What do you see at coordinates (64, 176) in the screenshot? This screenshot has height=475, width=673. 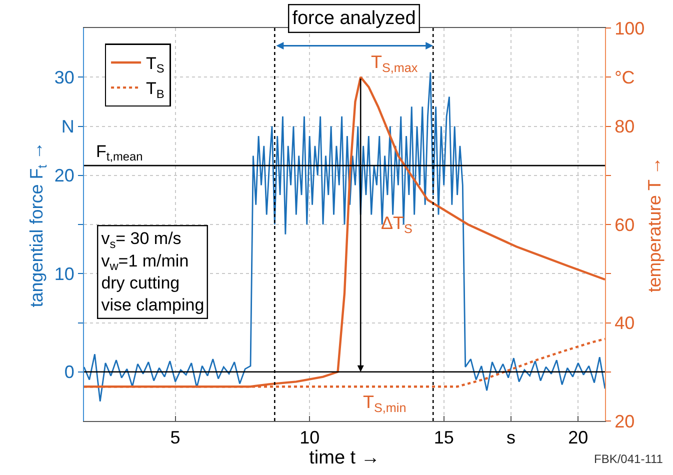 I see `y-tick-label: 20` at bounding box center [64, 176].